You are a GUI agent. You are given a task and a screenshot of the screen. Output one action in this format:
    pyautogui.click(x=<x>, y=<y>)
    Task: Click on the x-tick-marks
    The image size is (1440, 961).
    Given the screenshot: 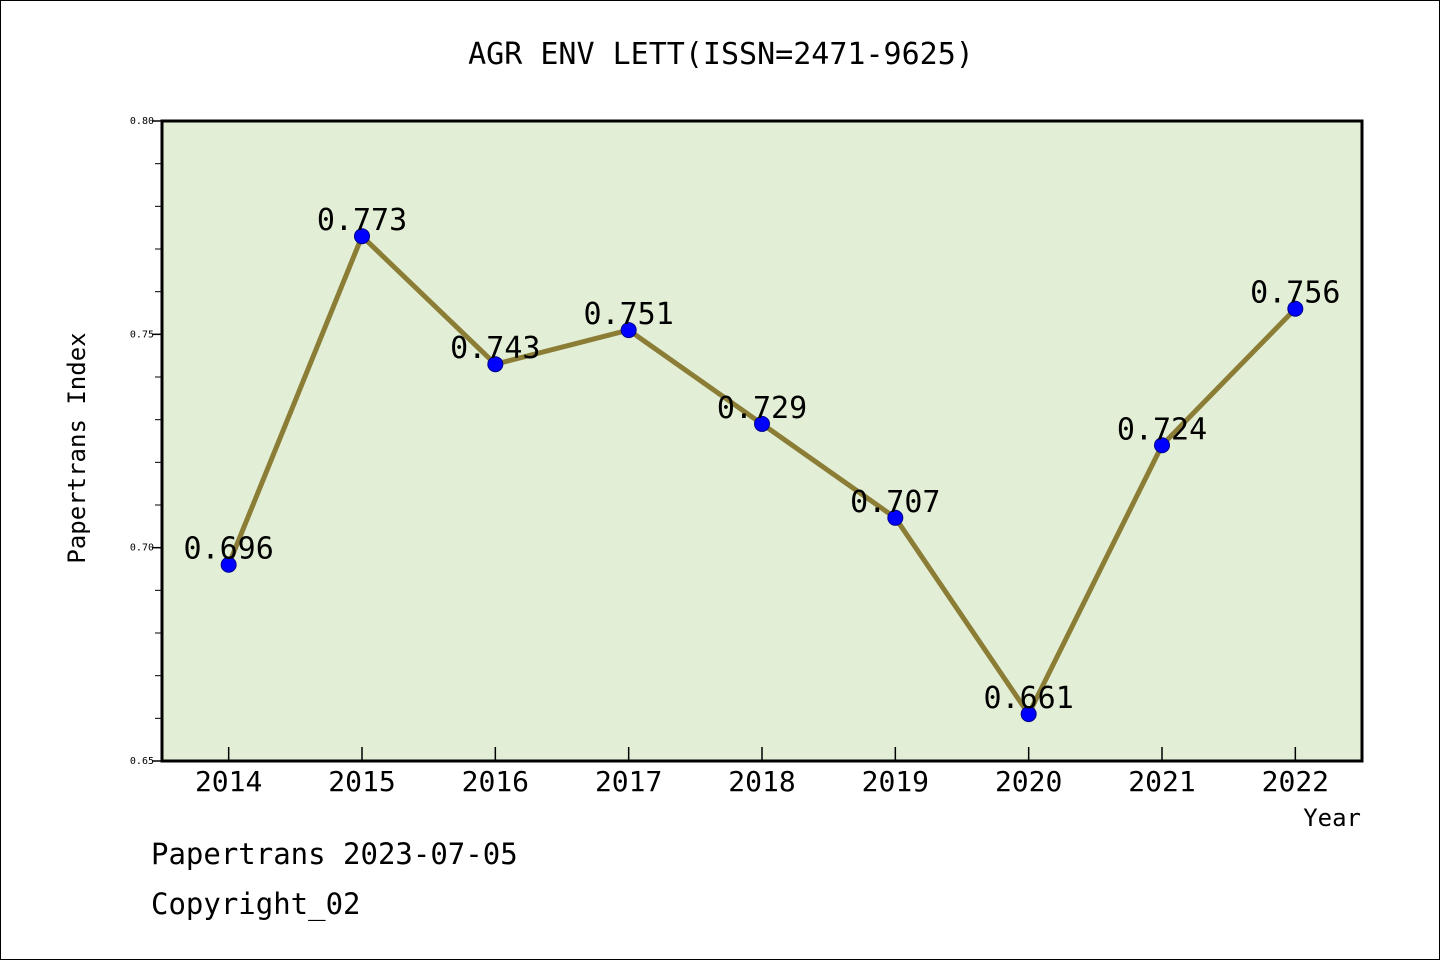 What is the action you would take?
    pyautogui.click(x=762, y=754)
    